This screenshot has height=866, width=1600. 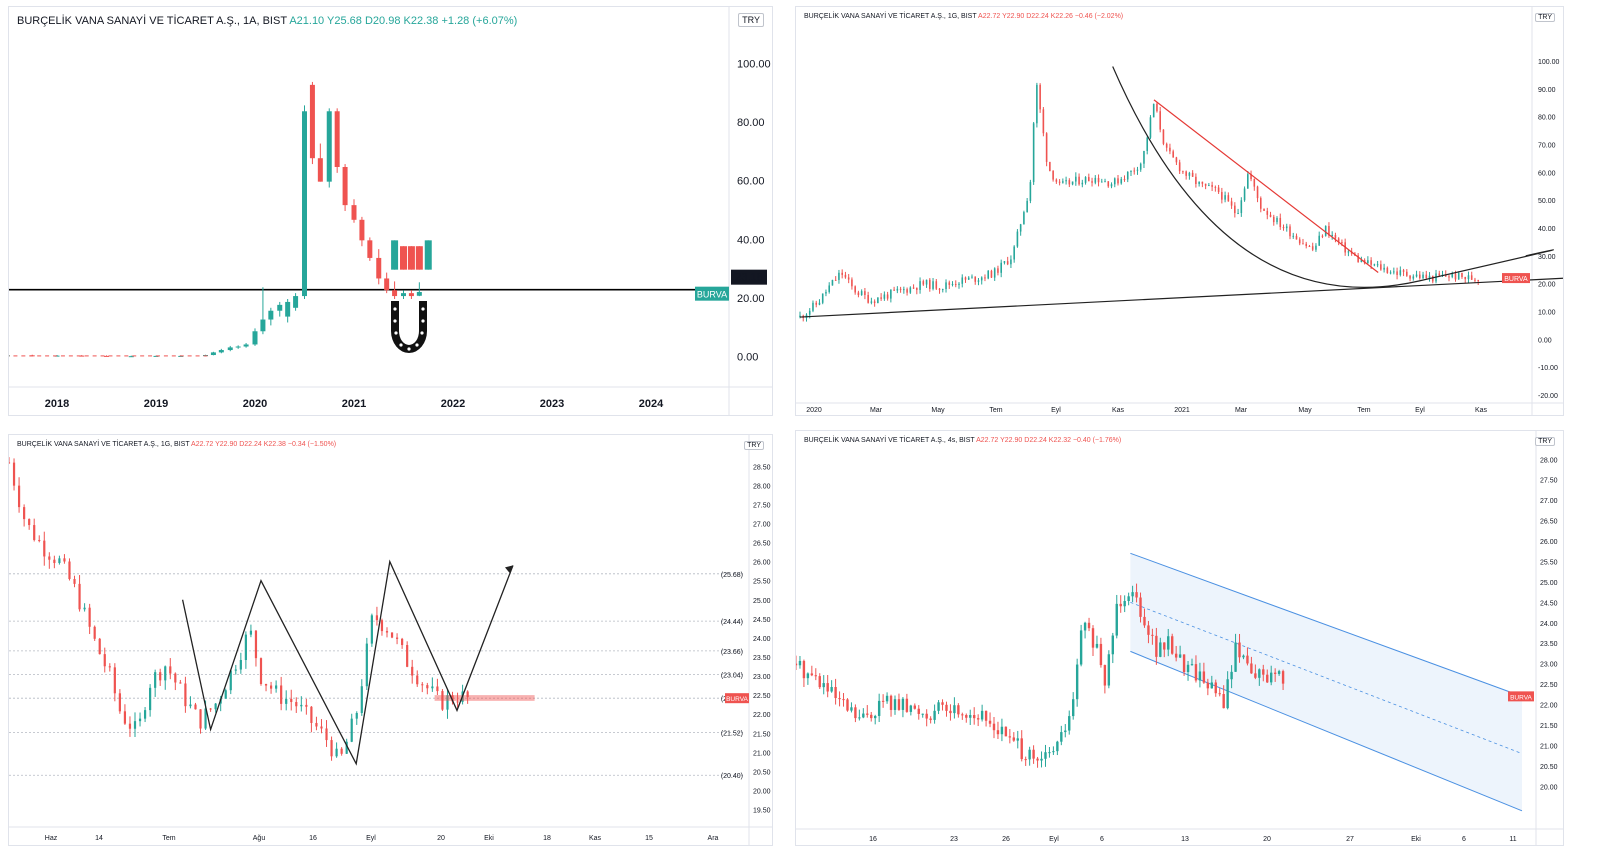 What do you see at coordinates (1549, 583) in the screenshot?
I see `y-tick-label: 25.00` at bounding box center [1549, 583].